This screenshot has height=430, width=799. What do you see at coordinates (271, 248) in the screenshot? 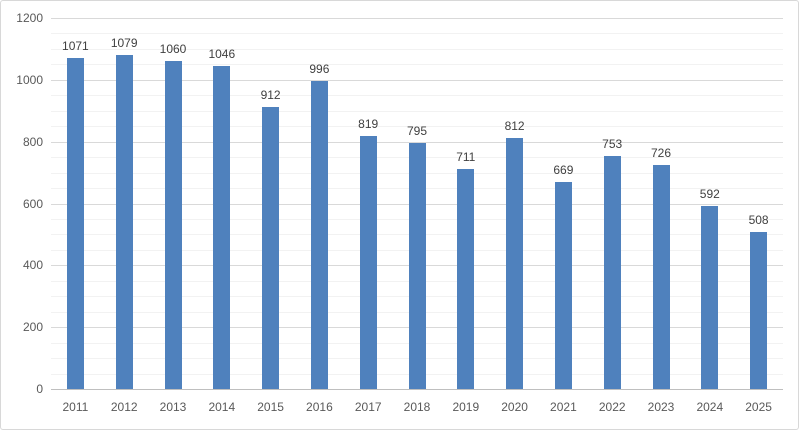
I see `bar-2015` at bounding box center [271, 248].